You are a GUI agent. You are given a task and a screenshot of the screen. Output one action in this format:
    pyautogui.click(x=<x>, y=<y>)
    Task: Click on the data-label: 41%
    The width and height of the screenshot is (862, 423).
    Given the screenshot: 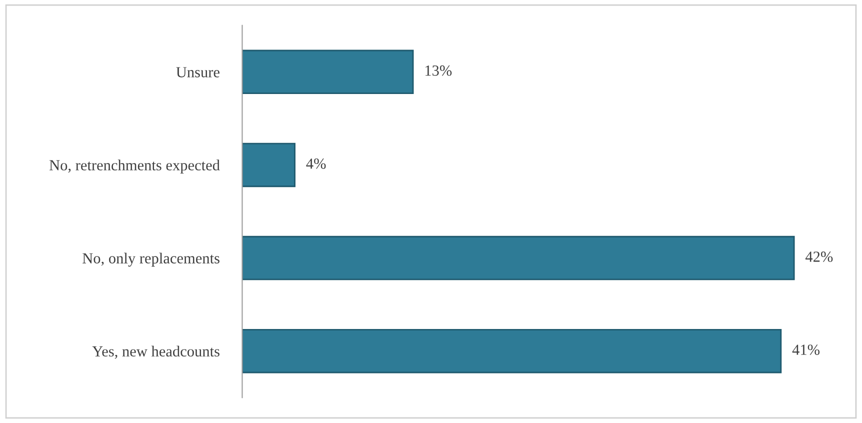 What is the action you would take?
    pyautogui.click(x=806, y=349)
    